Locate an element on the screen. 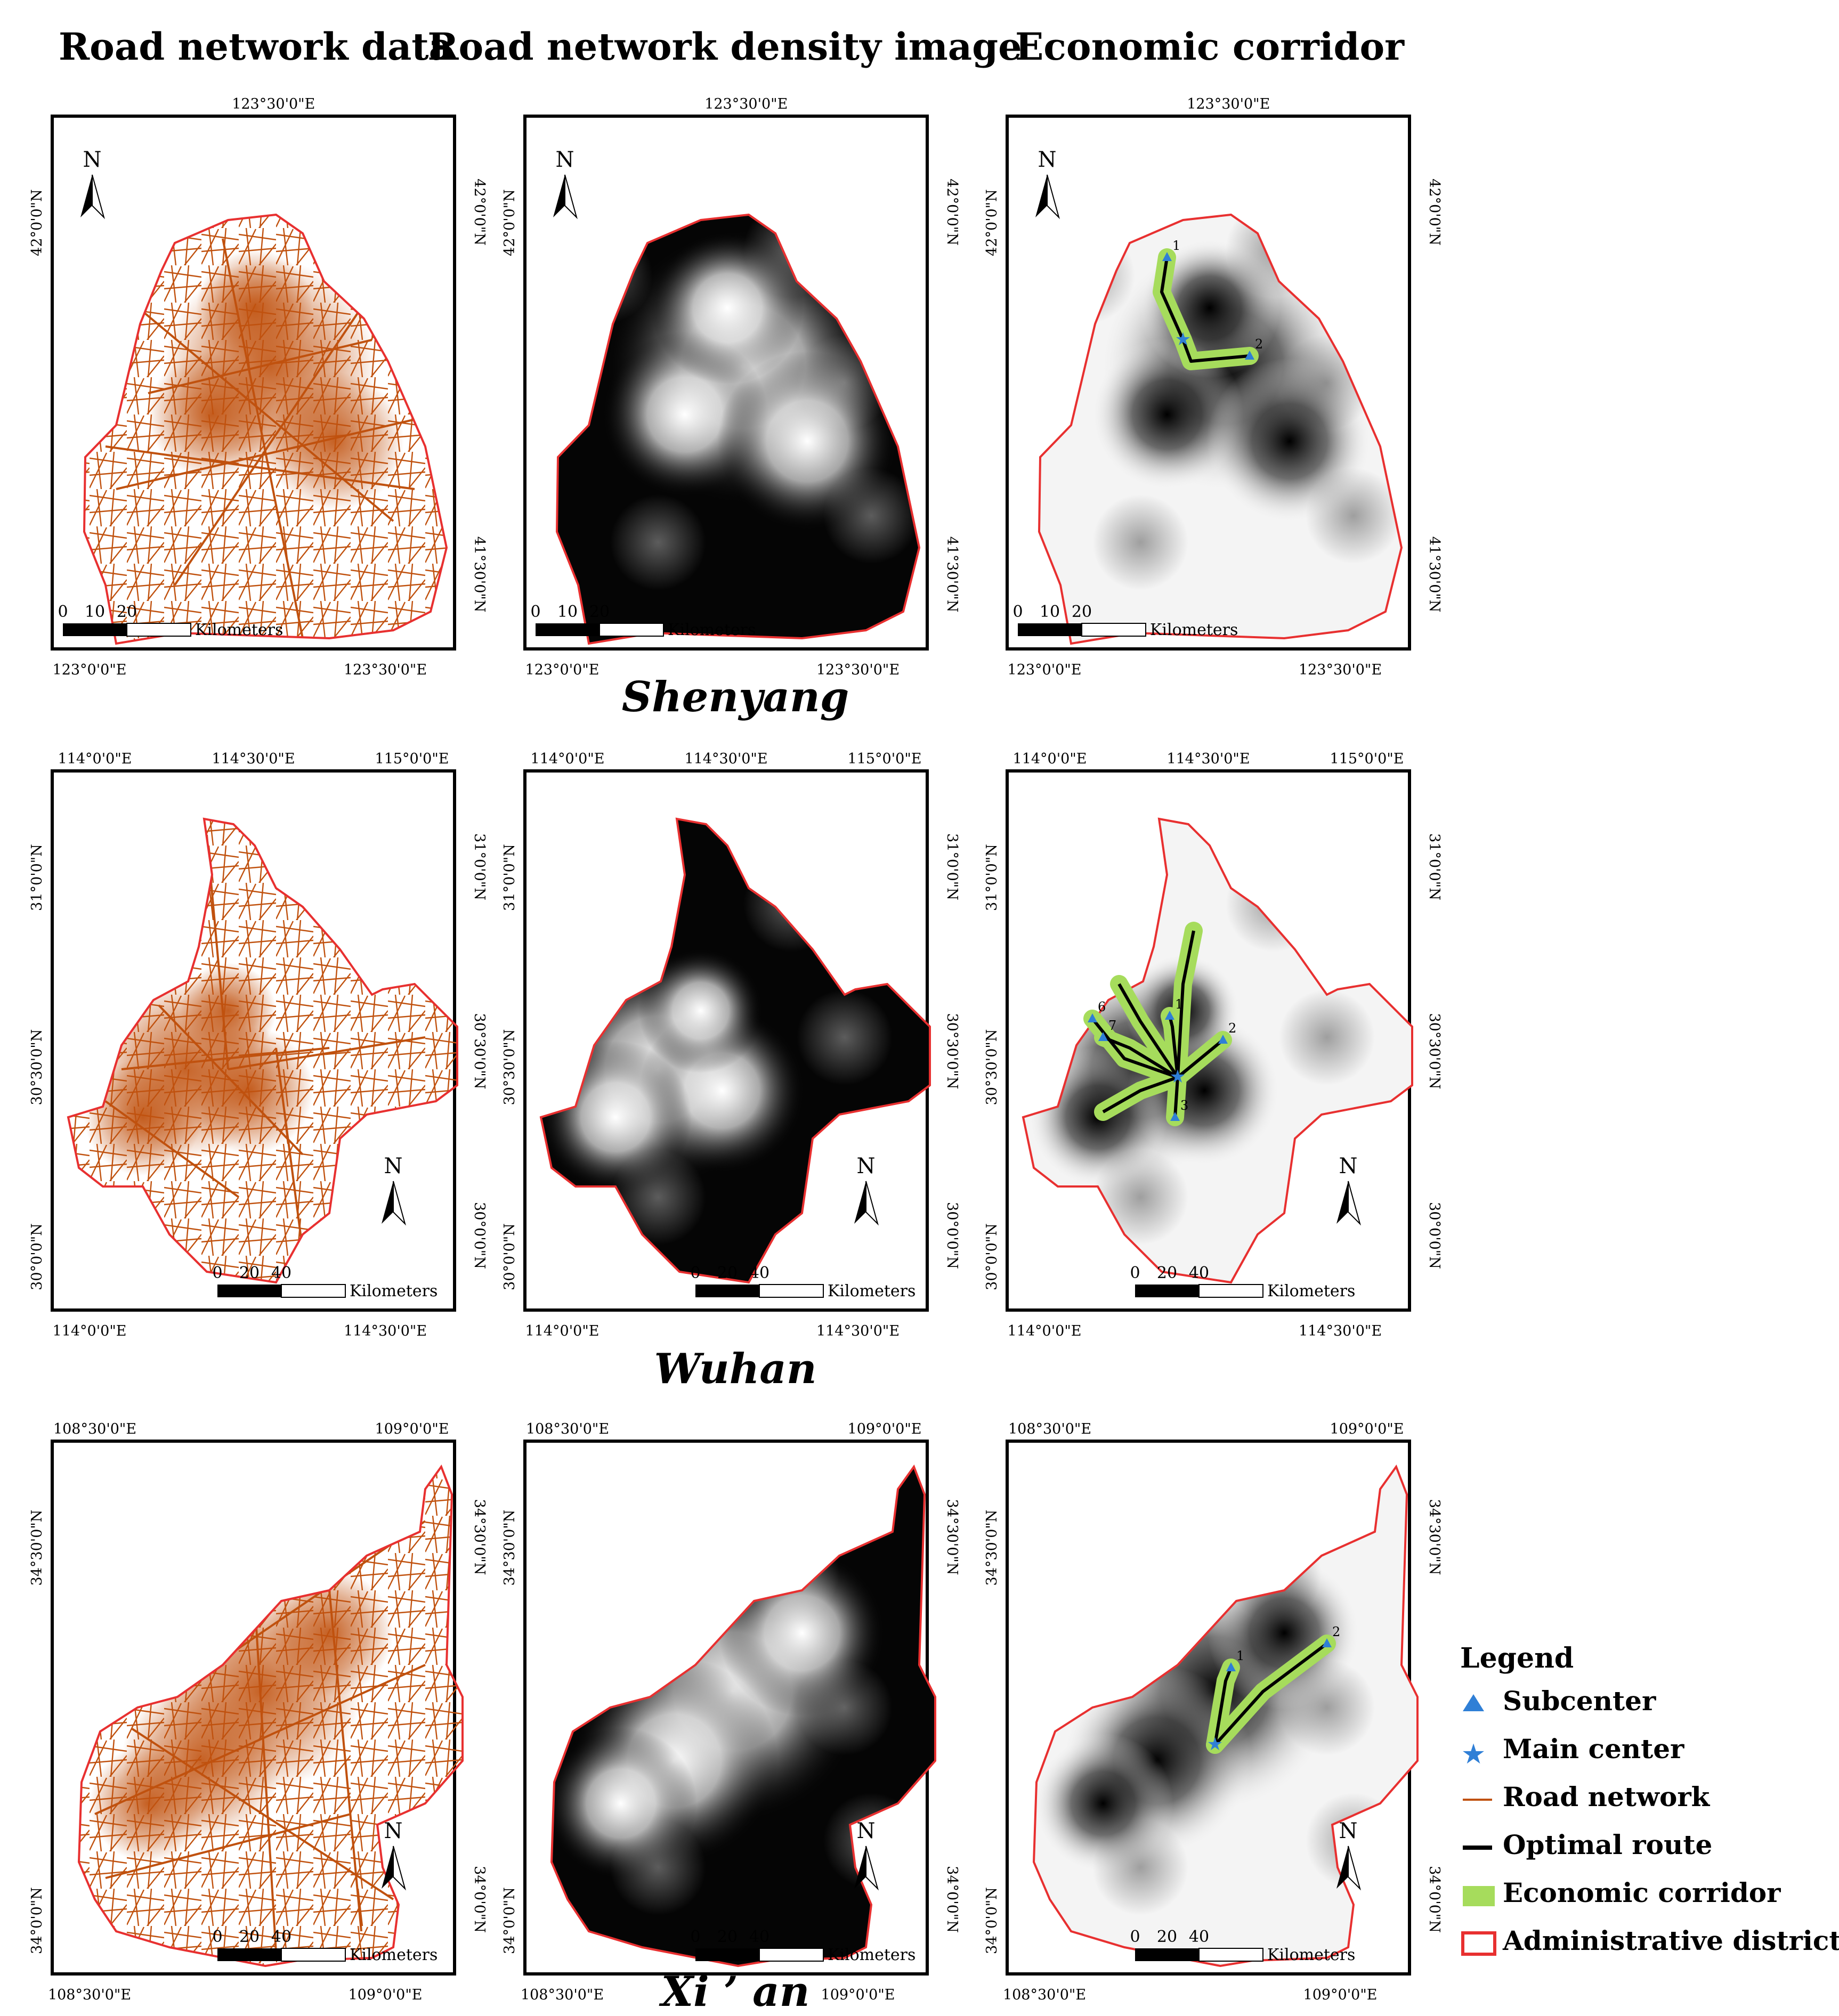 The image size is (1839, 2016). city-name: Xi ’ an is located at coordinates (734, 1992).